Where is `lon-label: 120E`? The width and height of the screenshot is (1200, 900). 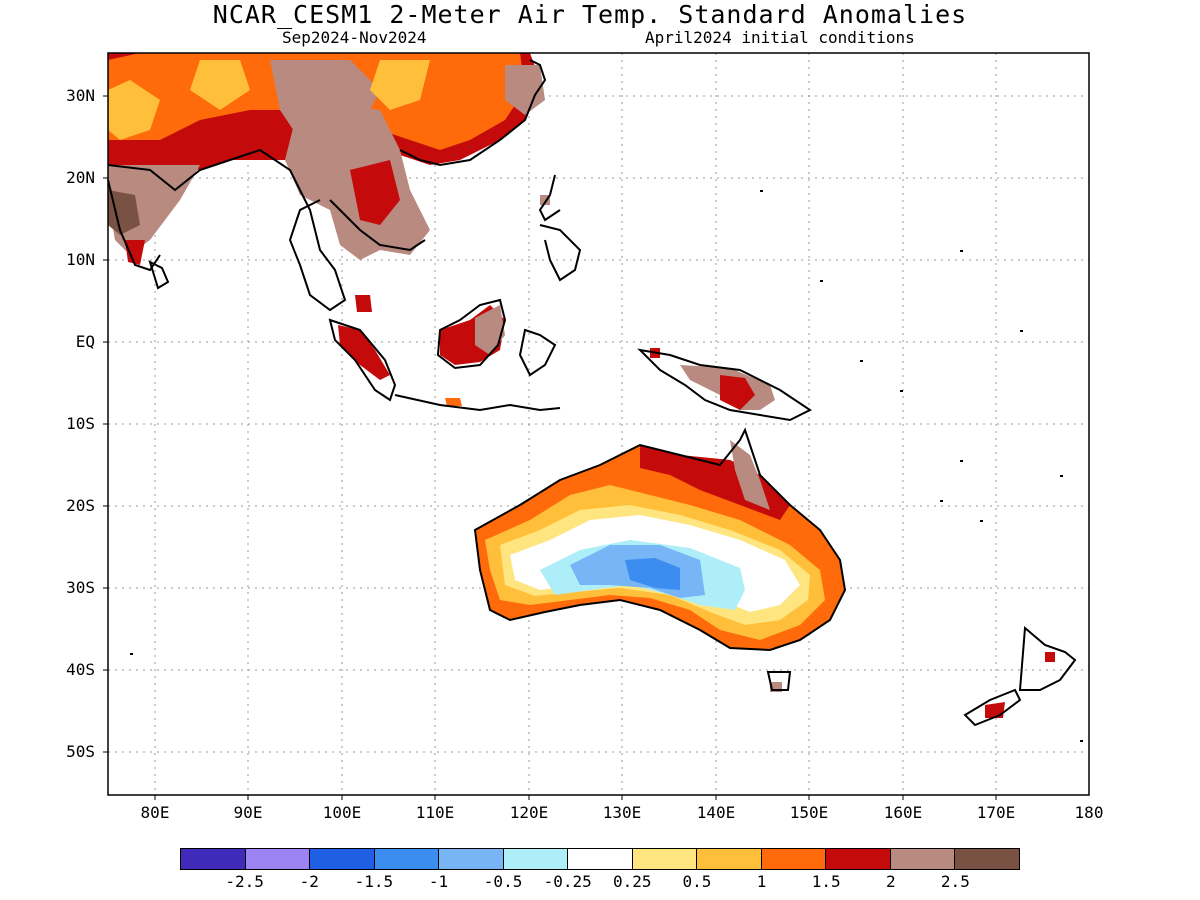 lon-label: 120E is located at coordinates (529, 812).